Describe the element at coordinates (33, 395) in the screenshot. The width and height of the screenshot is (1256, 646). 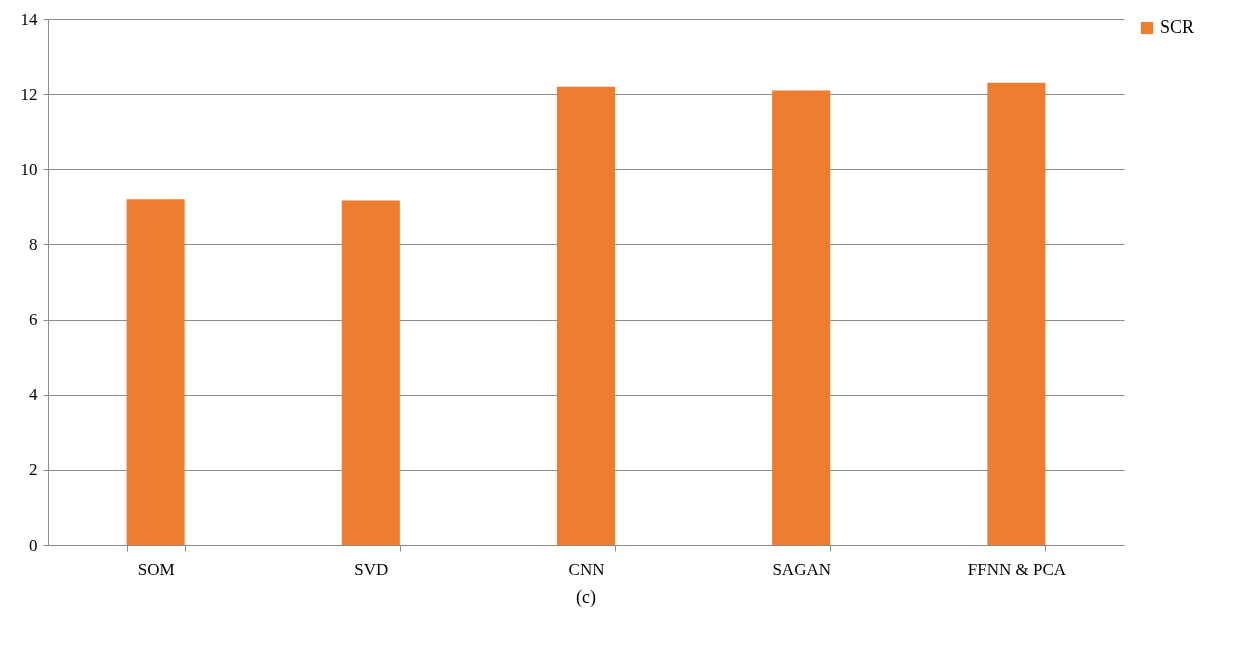
I see `y-tick-label: 4` at that location.